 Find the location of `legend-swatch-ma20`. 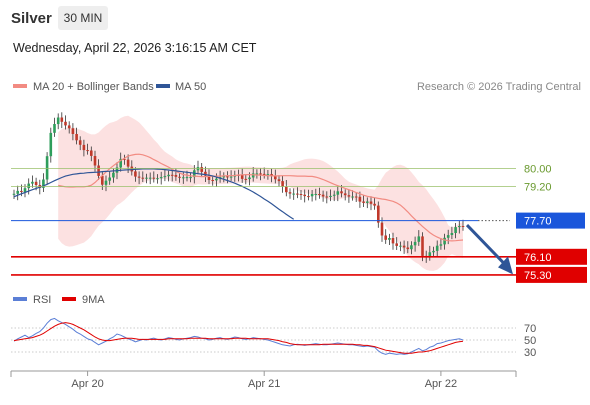

legend-swatch-ma20 is located at coordinates (20, 86).